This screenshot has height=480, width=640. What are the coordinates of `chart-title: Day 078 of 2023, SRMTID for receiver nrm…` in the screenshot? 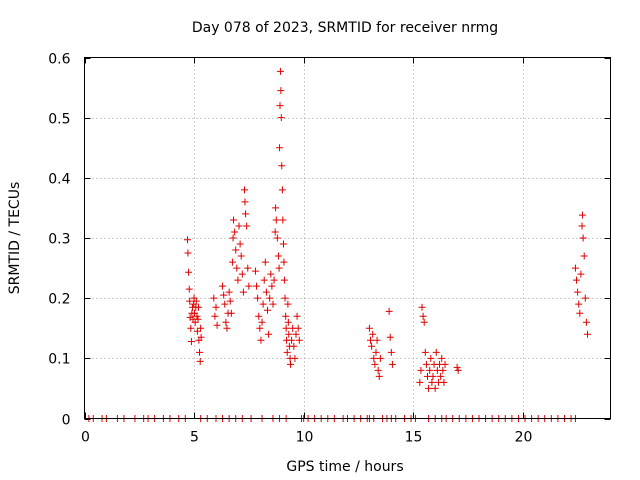 It's located at (345, 28).